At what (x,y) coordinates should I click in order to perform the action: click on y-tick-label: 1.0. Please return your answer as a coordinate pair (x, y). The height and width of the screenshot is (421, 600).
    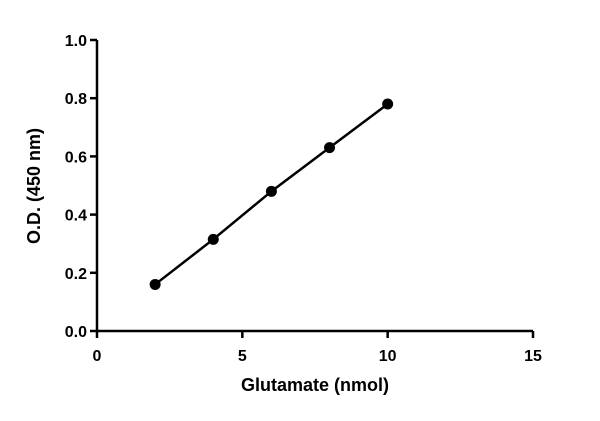
    Looking at the image, I should click on (76, 41).